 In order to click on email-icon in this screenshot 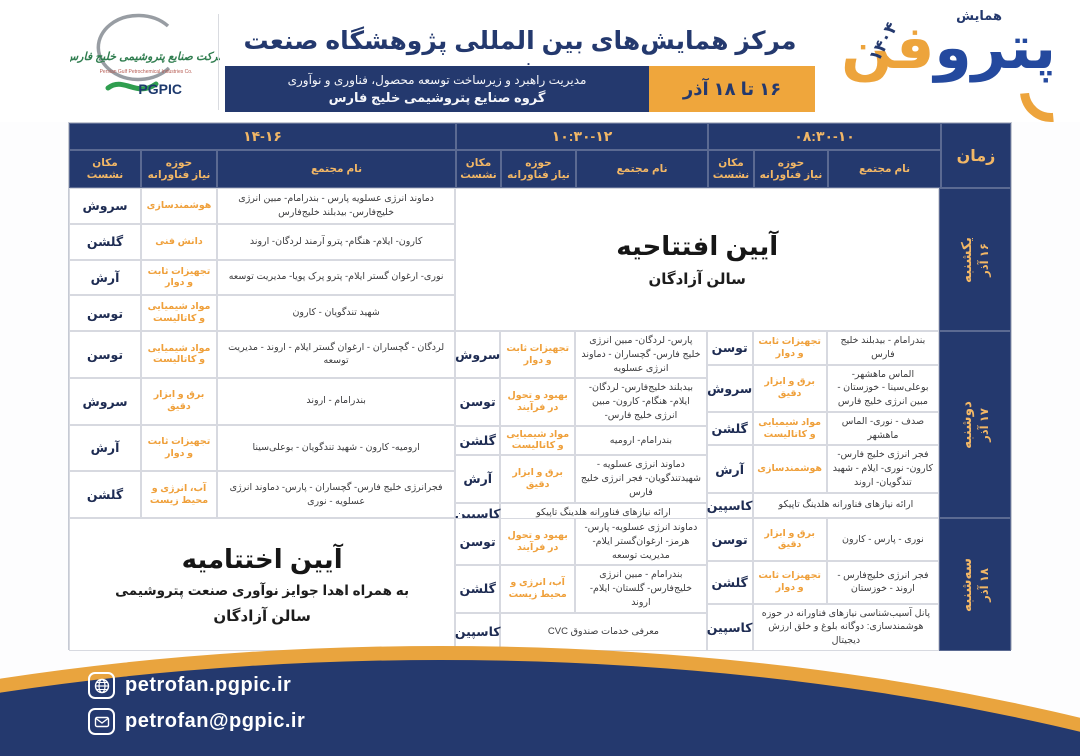, I will do `click(101, 721)`.